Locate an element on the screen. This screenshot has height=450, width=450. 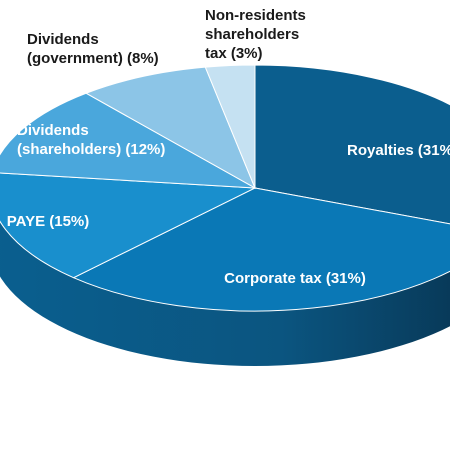
slice-label-2-line-0: PAYE (15%) is located at coordinates (48, 221).